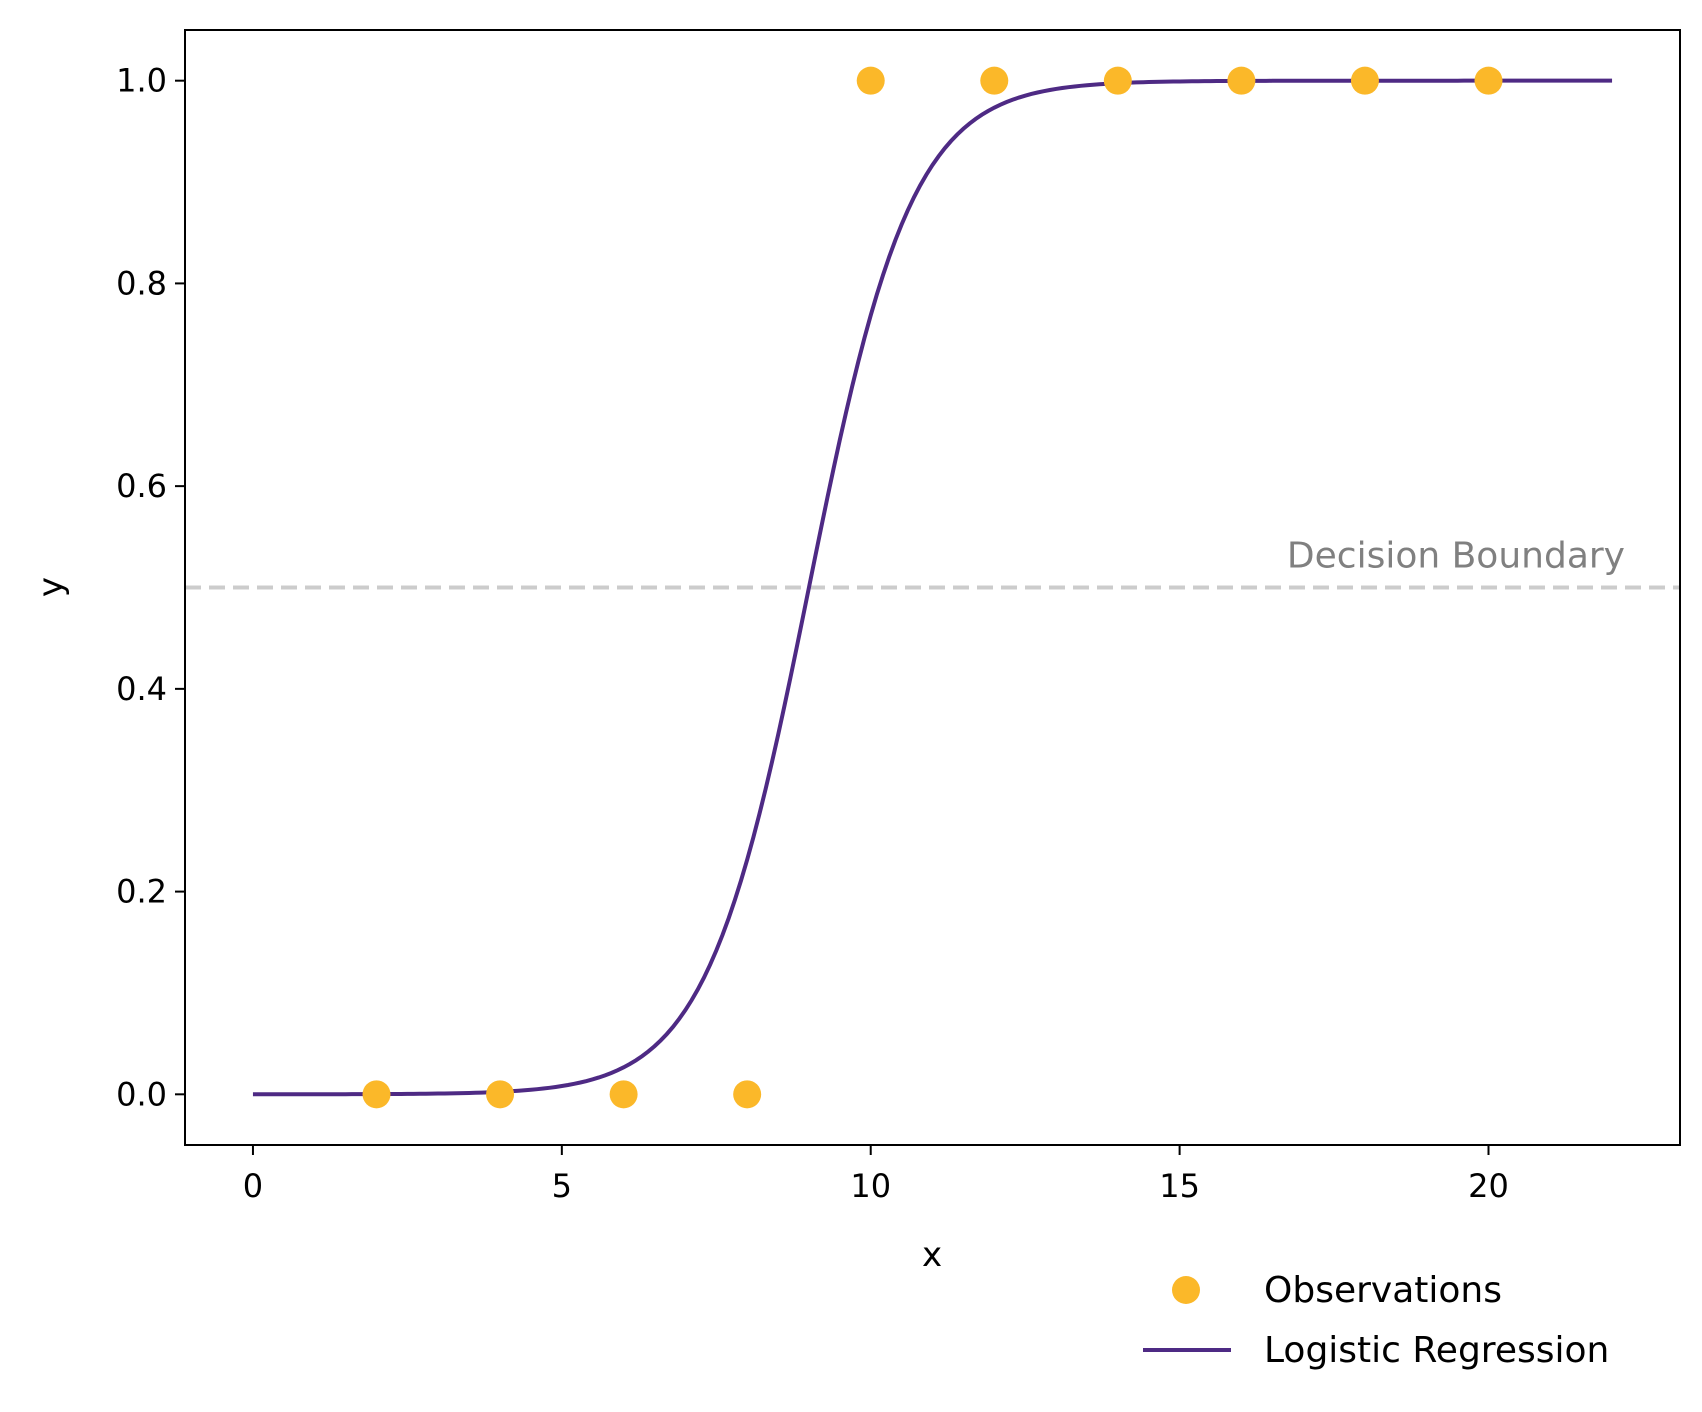 The height and width of the screenshot is (1412, 1702). Describe the element at coordinates (141, 892) in the screenshot. I see `y-tick-label: 0.2` at that location.